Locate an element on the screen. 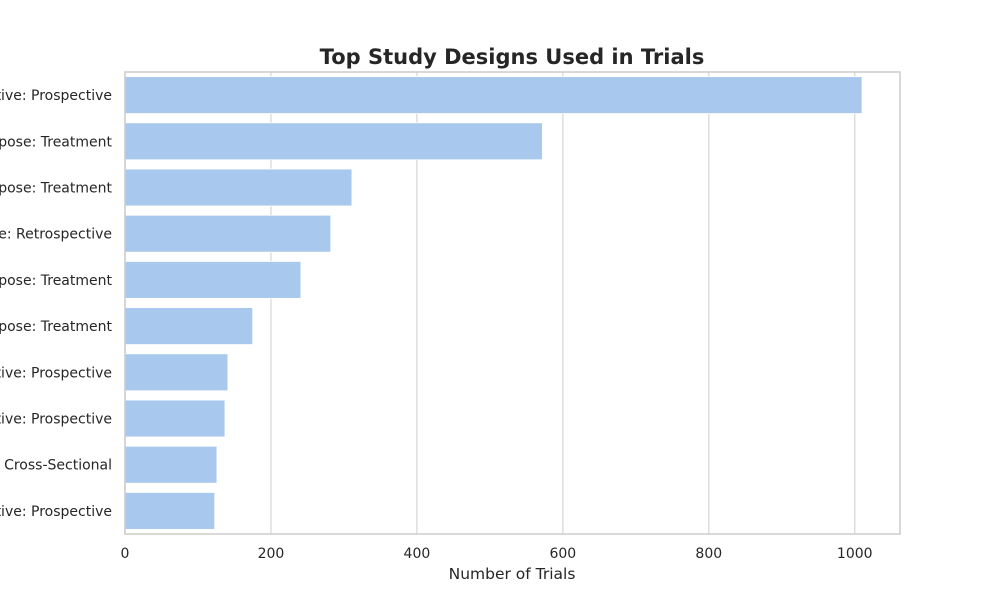 The width and height of the screenshot is (1000, 600). x-axis-label: Number of Trials is located at coordinates (512, 574).